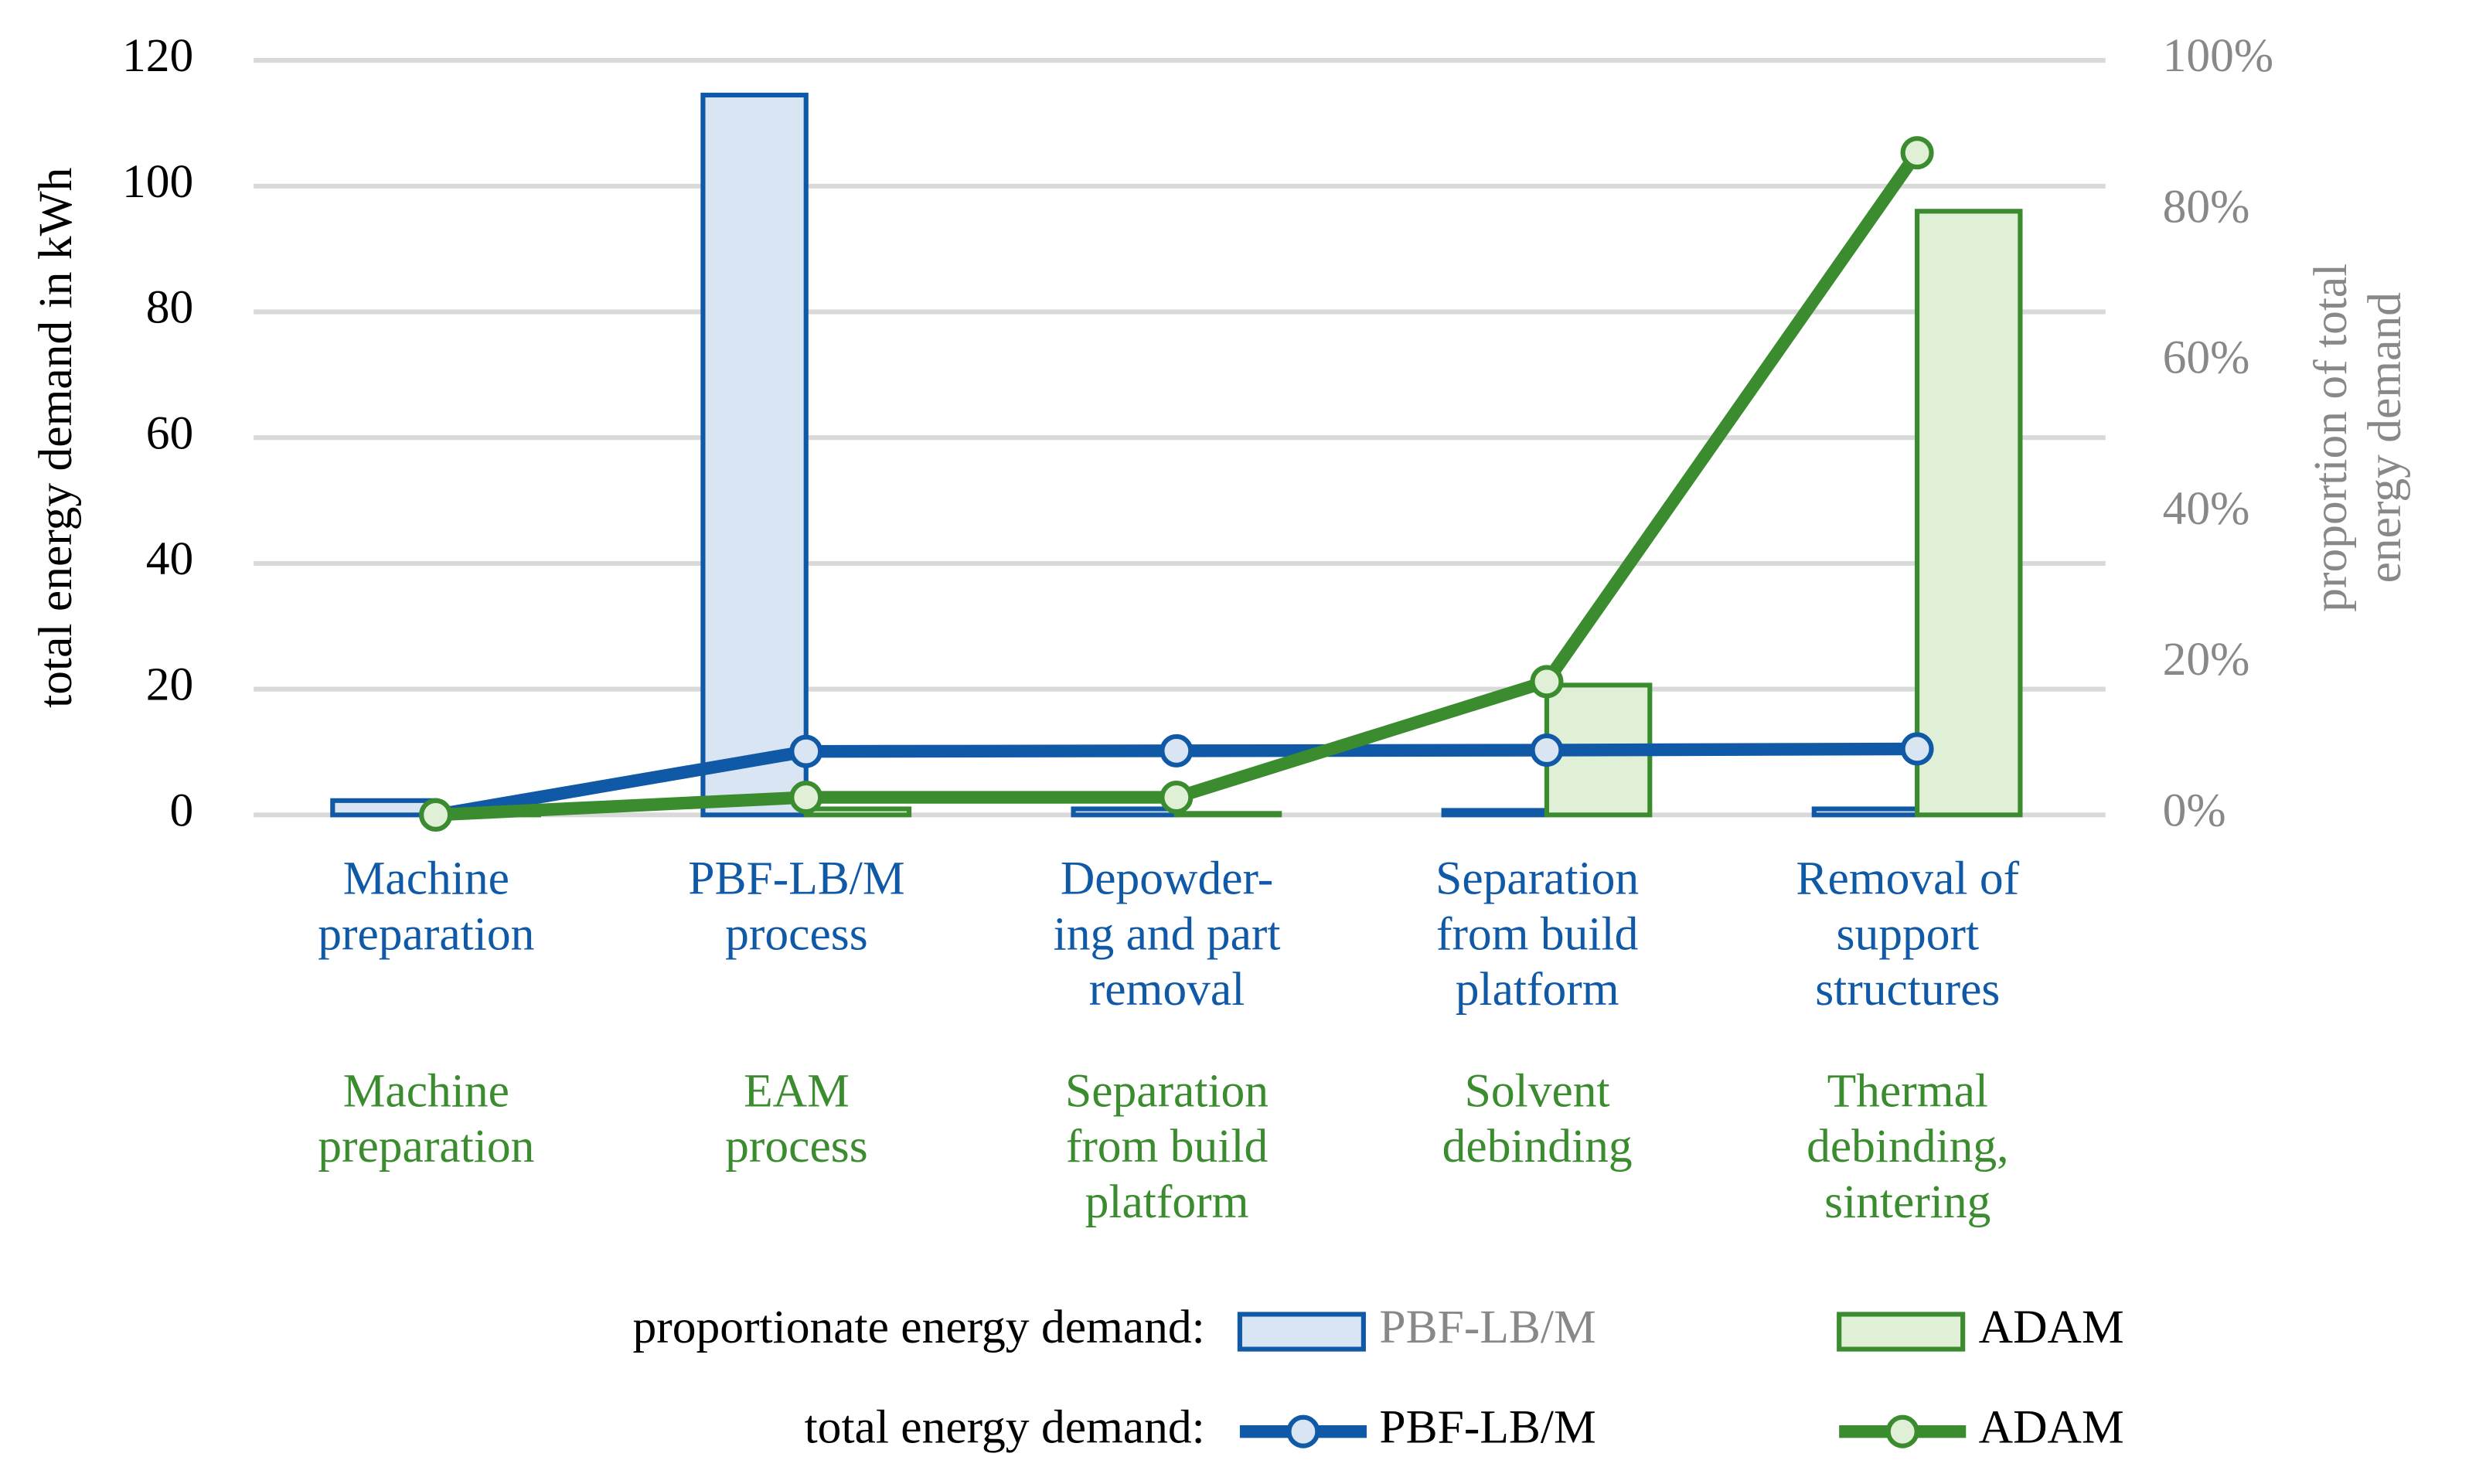 The height and width of the screenshot is (1484, 2486). What do you see at coordinates (1167, 934) in the screenshot?
I see `x-tick-label: Depowder-ing and part removal` at bounding box center [1167, 934].